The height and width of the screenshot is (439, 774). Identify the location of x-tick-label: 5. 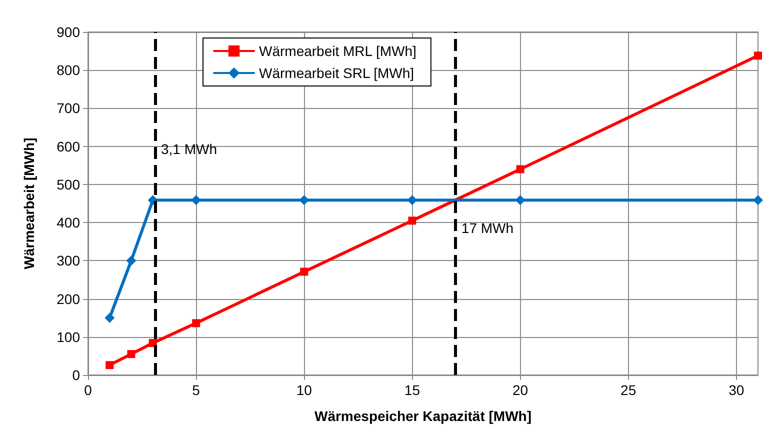
(196, 390).